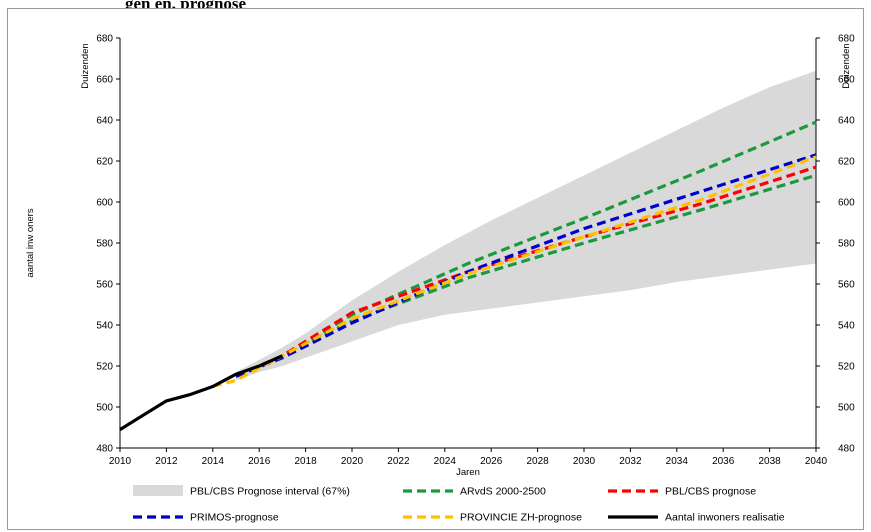 The width and height of the screenshot is (871, 532). I want to click on x-tick-label: 2036, so click(723, 461).